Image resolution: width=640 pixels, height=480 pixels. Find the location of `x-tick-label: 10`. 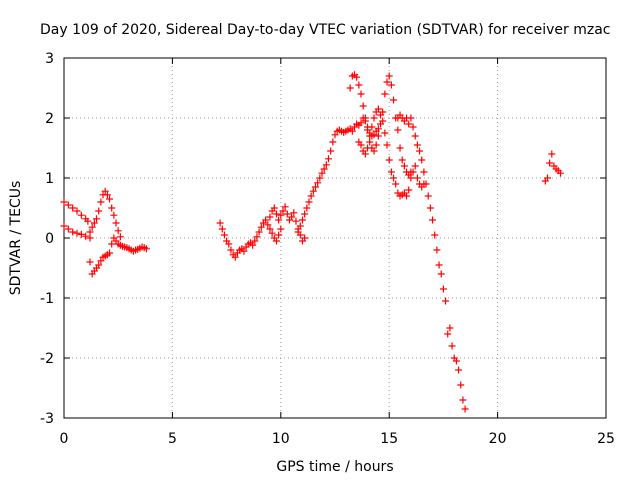

x-tick-label: 10 is located at coordinates (281, 439).